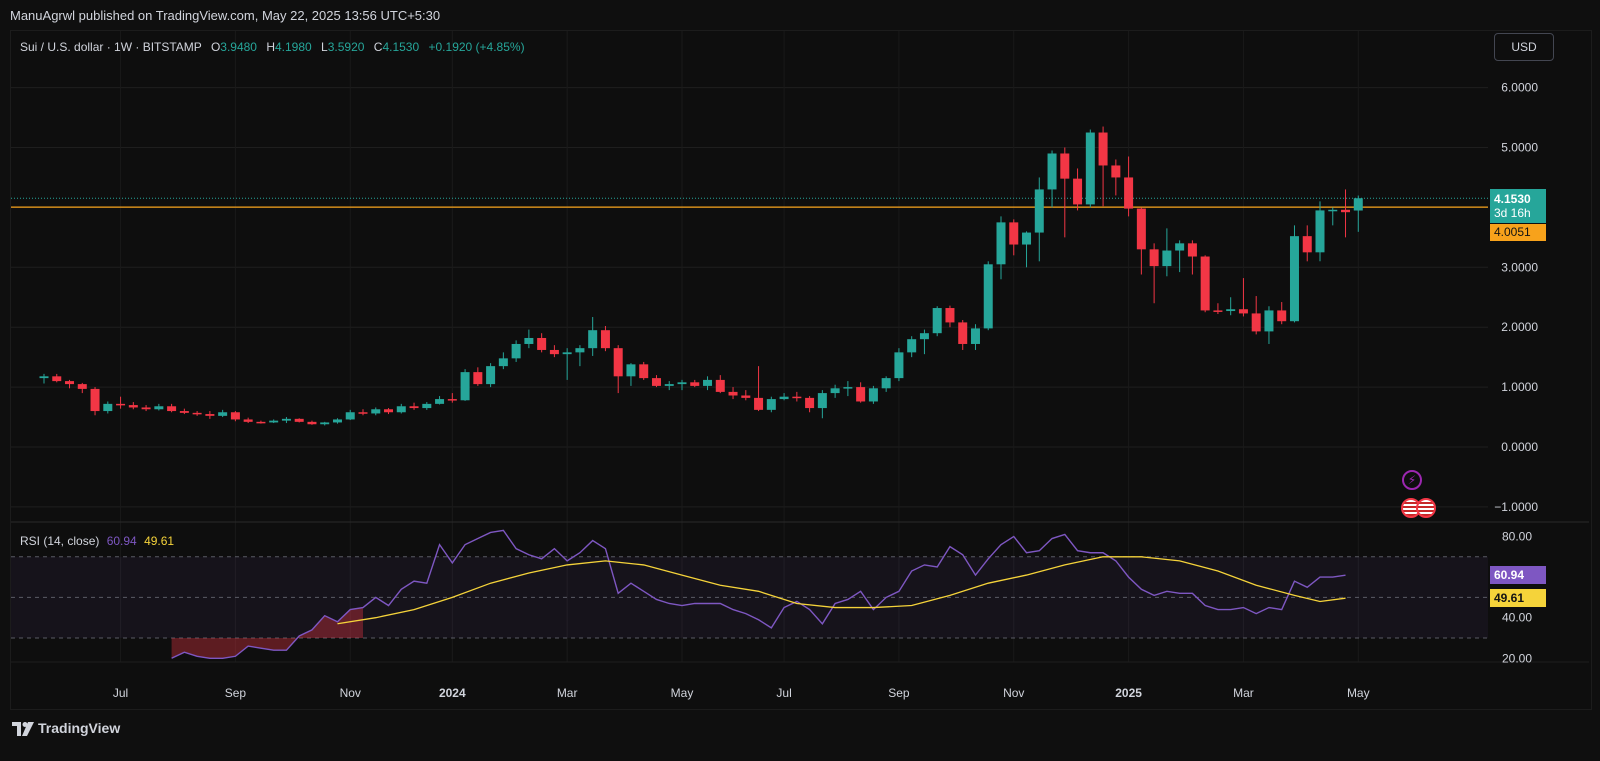  What do you see at coordinates (346, 47) in the screenshot?
I see `low-value: 3.5920` at bounding box center [346, 47].